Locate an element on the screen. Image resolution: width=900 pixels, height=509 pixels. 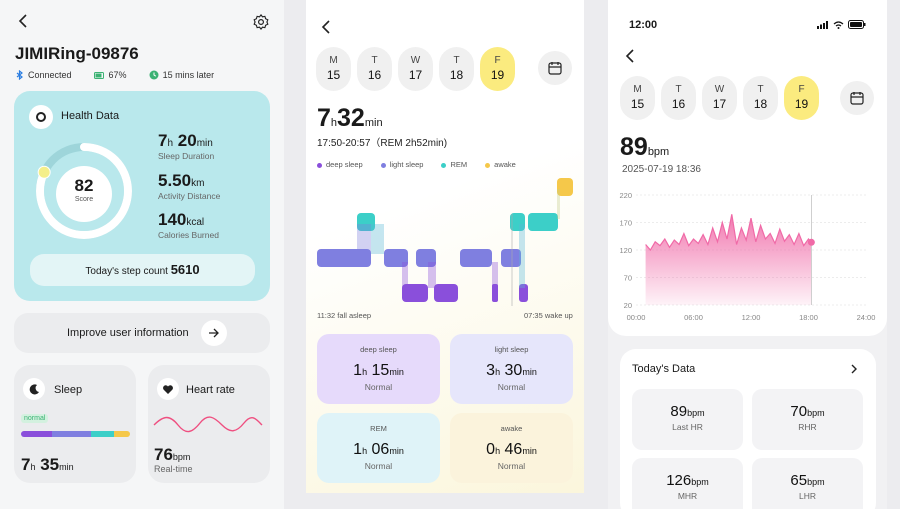
calories-unit: kcal is located at coordinates (195, 222).